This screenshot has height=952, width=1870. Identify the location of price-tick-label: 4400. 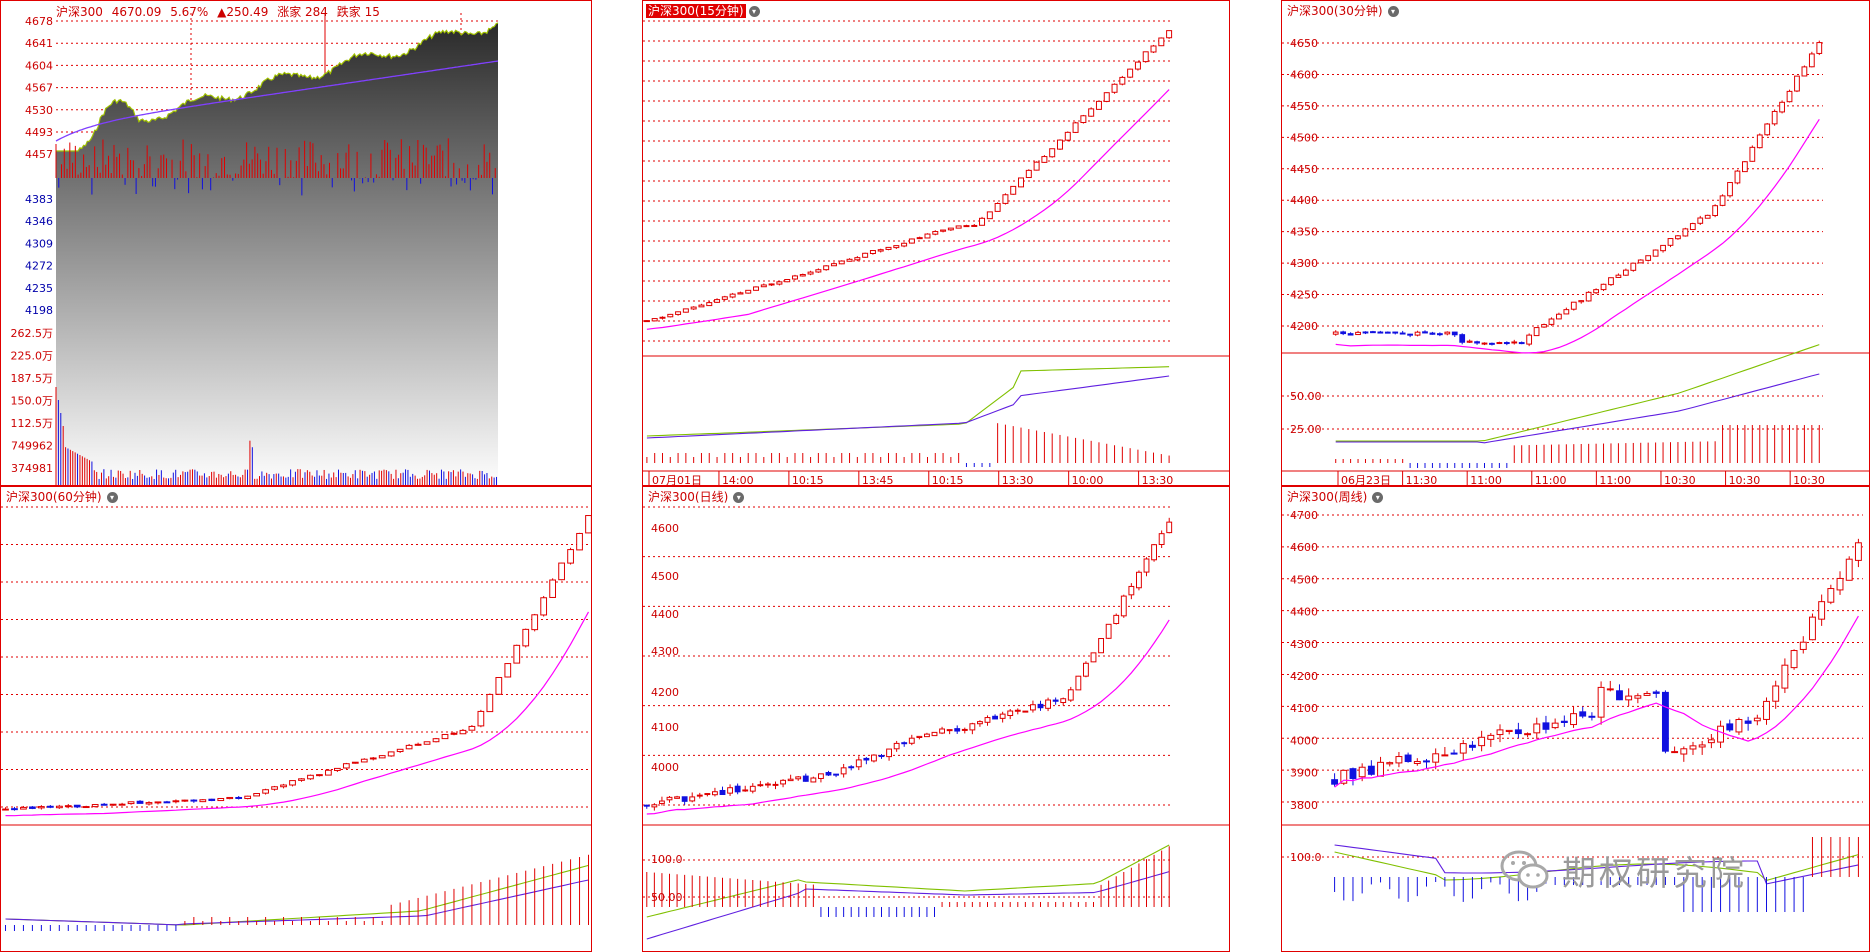
(665, 614).